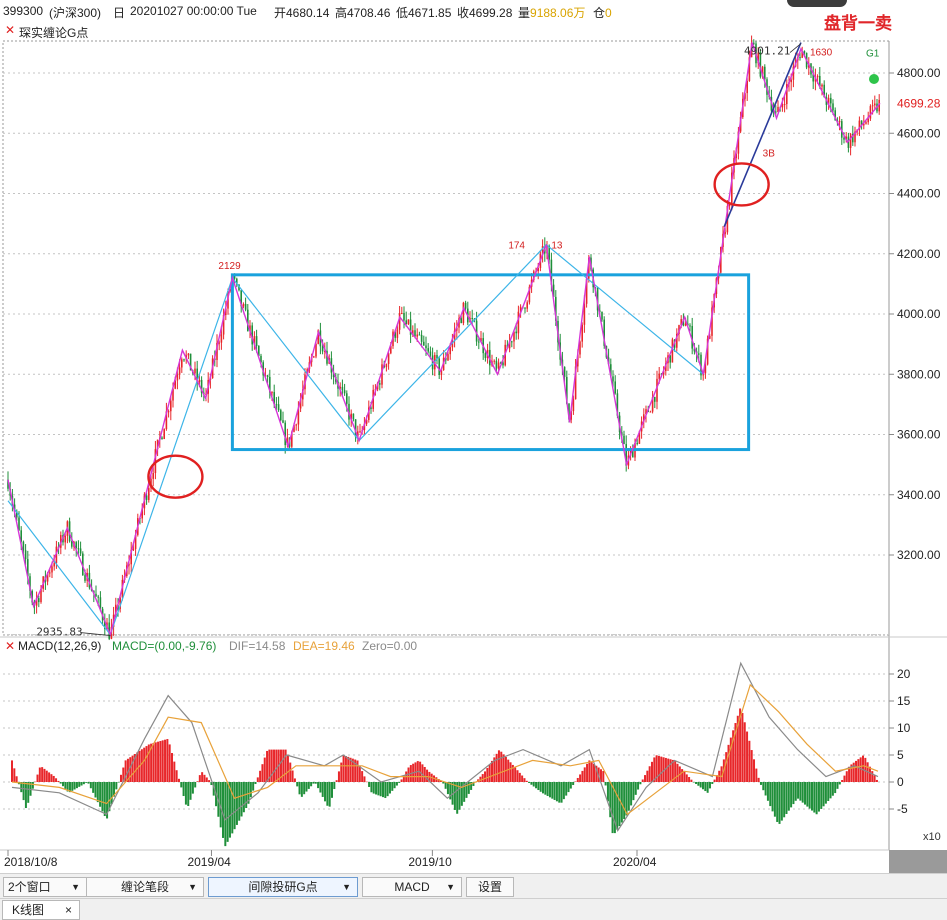 This screenshot has height=920, width=947. Describe the element at coordinates (10, 30) in the screenshot. I see `close-indicator-icon: ✕` at that location.